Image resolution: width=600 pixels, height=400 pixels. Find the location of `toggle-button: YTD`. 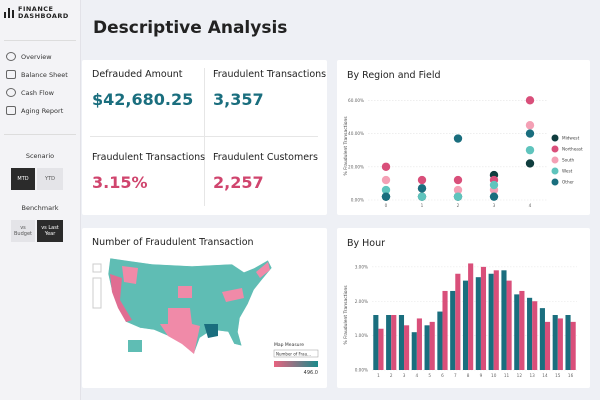

toggle-button: YTD is located at coordinates (50, 179).